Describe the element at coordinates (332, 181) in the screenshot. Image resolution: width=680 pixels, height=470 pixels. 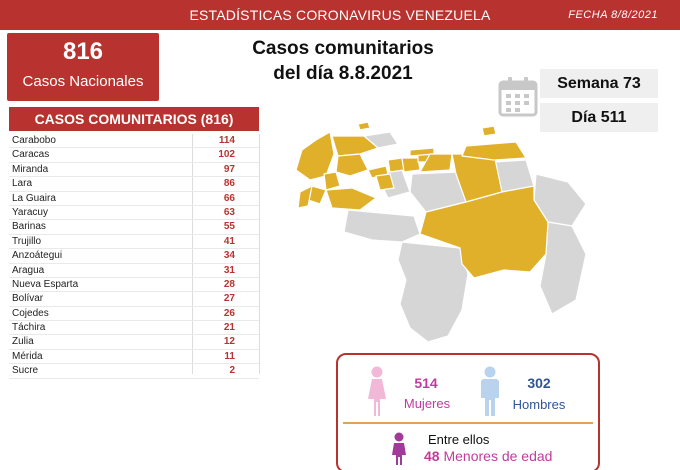
I see `map-state-trujillo` at that location.